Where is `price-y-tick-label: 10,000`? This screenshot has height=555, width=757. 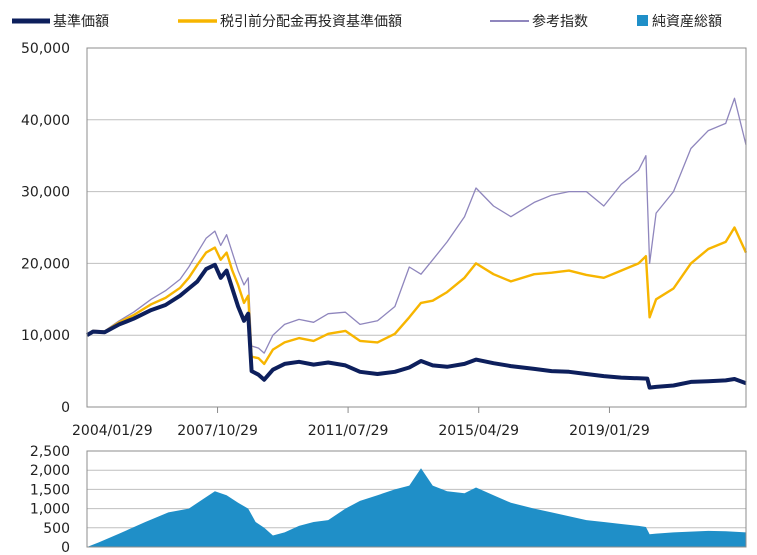 price-y-tick-label: 10,000 is located at coordinates (45, 336).